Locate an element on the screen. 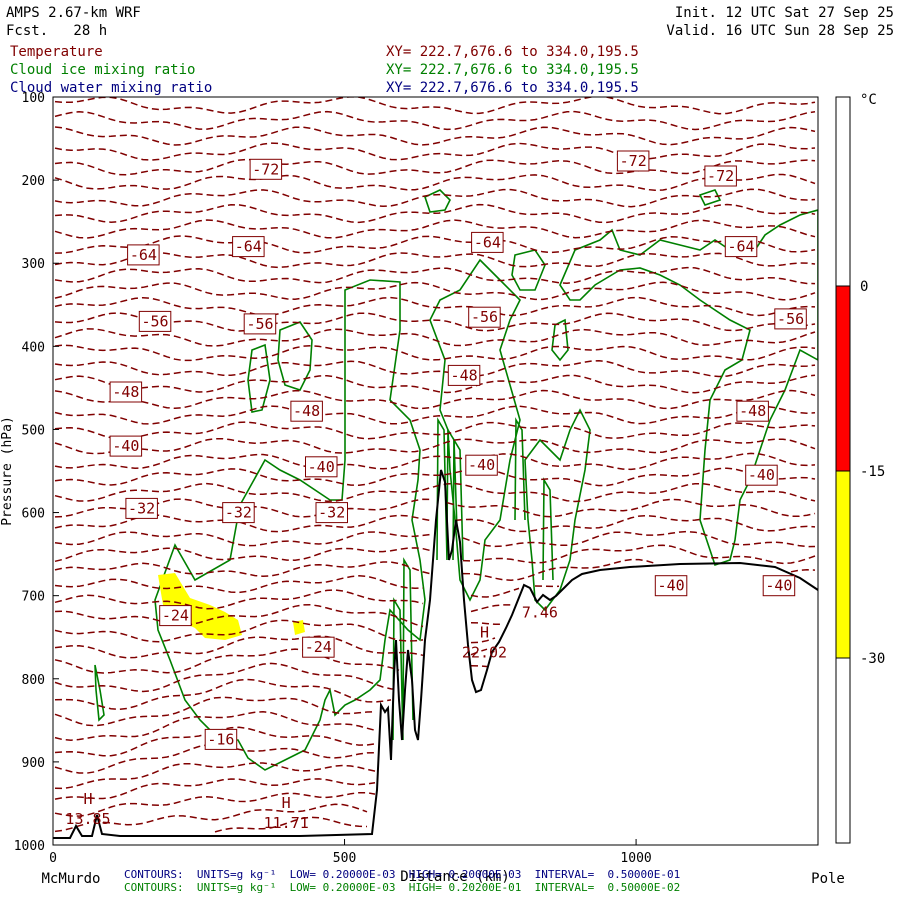 Image resolution: width=900 pixels, height=900 pixels. y-tick-label: 200 is located at coordinates (33, 181).